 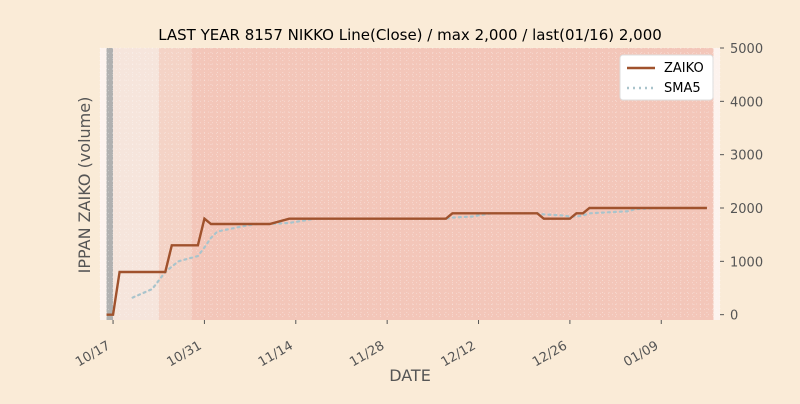 I want to click on x-tick-label: 01/09, so click(x=641, y=354).